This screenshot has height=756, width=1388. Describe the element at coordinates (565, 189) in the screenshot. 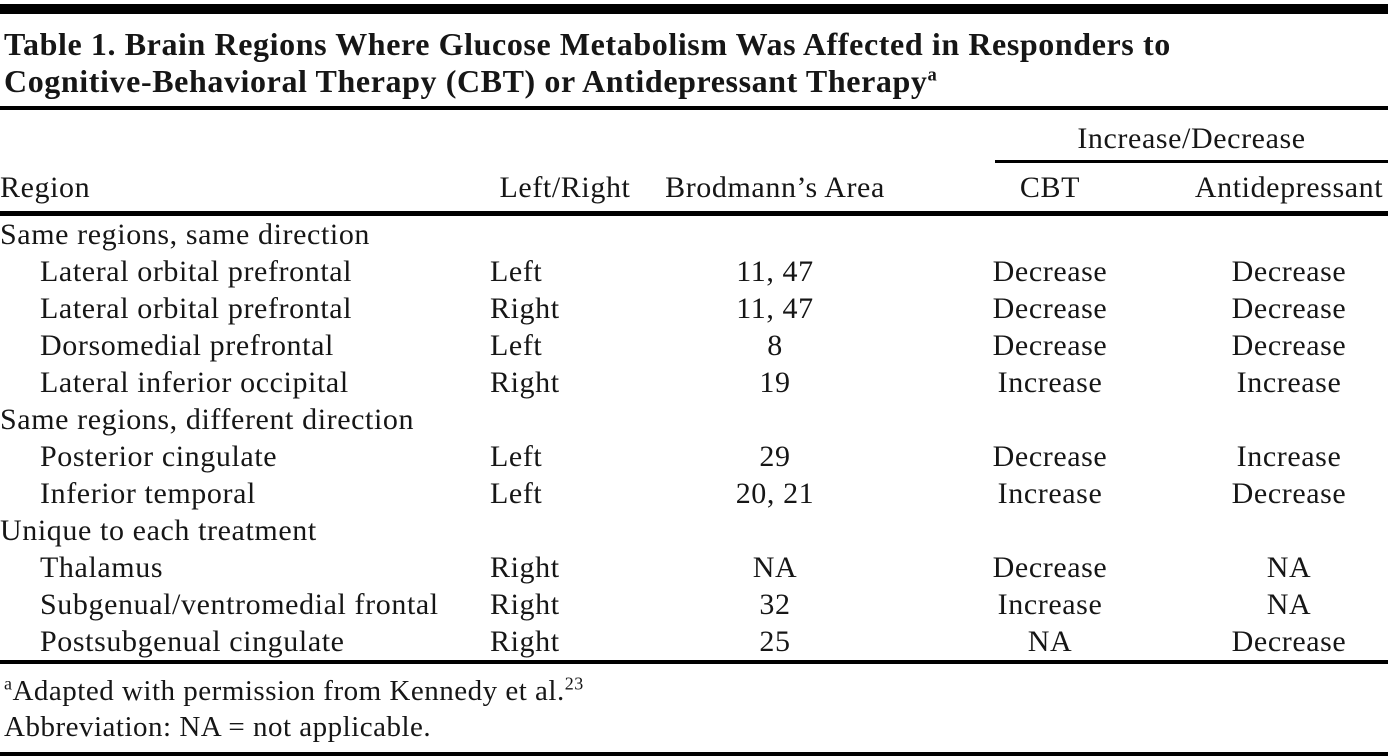

I see `column-header-left-right: Left/Right` at that location.